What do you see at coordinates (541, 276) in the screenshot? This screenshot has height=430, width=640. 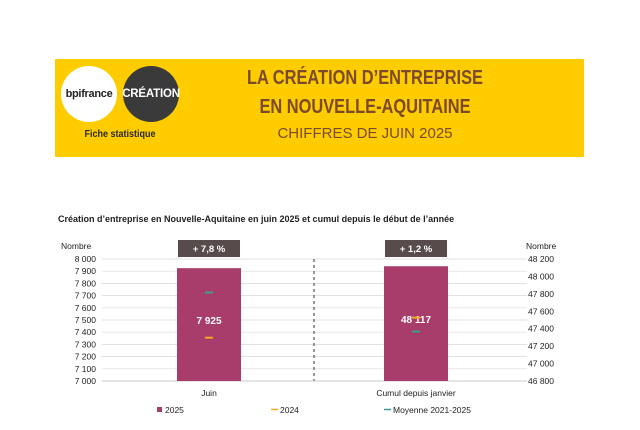 I see `right-tick-label: 48 000` at bounding box center [541, 276].